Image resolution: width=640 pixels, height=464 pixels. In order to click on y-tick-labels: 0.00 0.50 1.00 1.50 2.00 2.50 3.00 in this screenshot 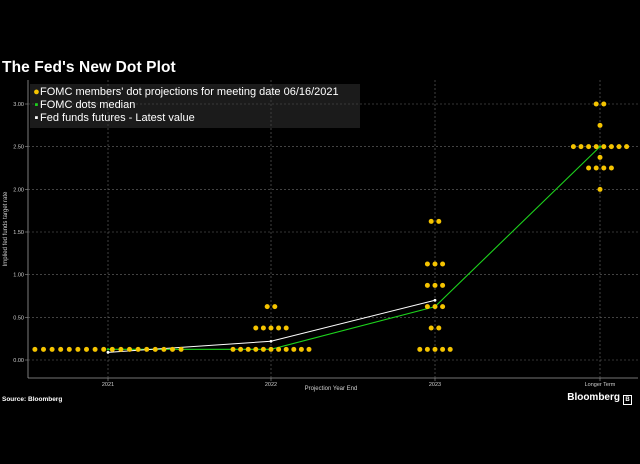, I will do `click(18, 233)`.